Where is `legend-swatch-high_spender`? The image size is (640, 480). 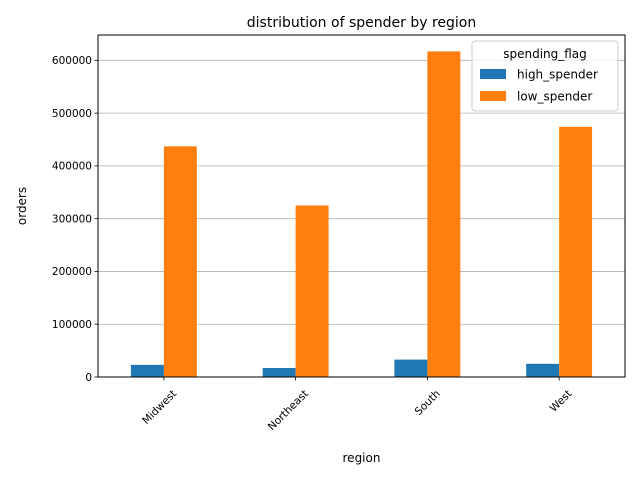 legend-swatch-high_spender is located at coordinates (493, 74).